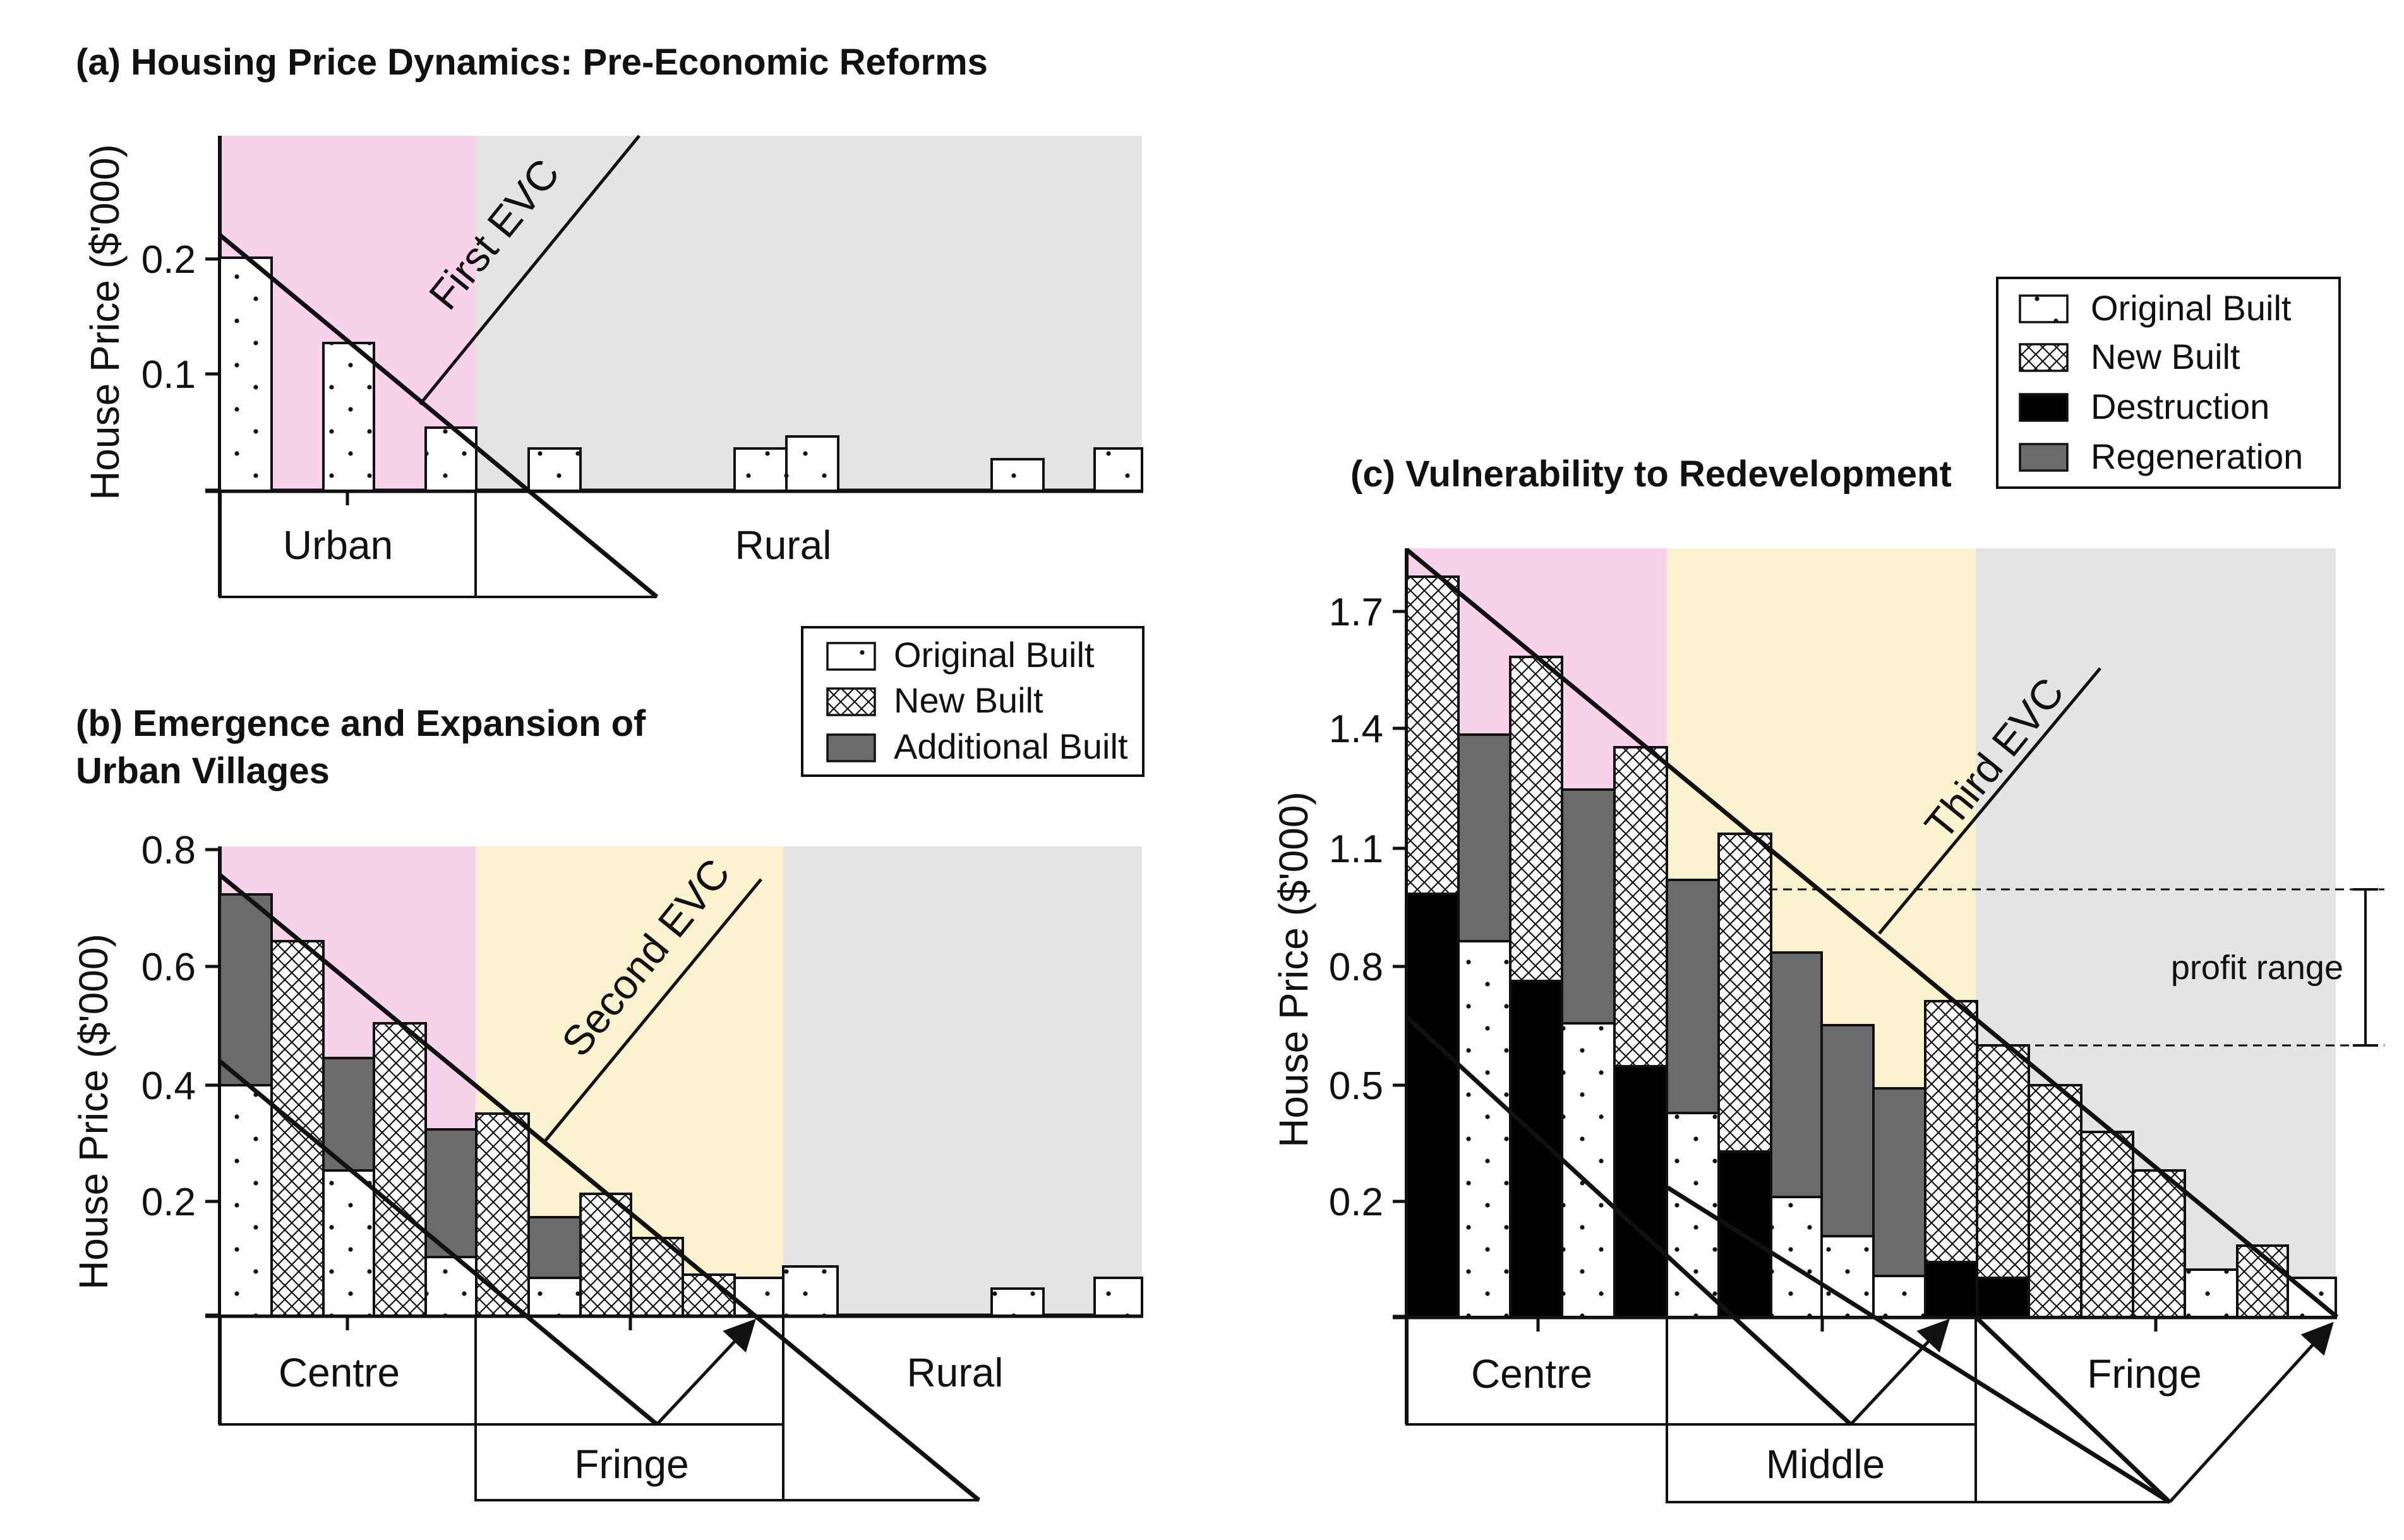 The height and width of the screenshot is (1540, 2404). What do you see at coordinates (168, 1086) in the screenshot?
I see `y-tick-label: 0.4` at bounding box center [168, 1086].